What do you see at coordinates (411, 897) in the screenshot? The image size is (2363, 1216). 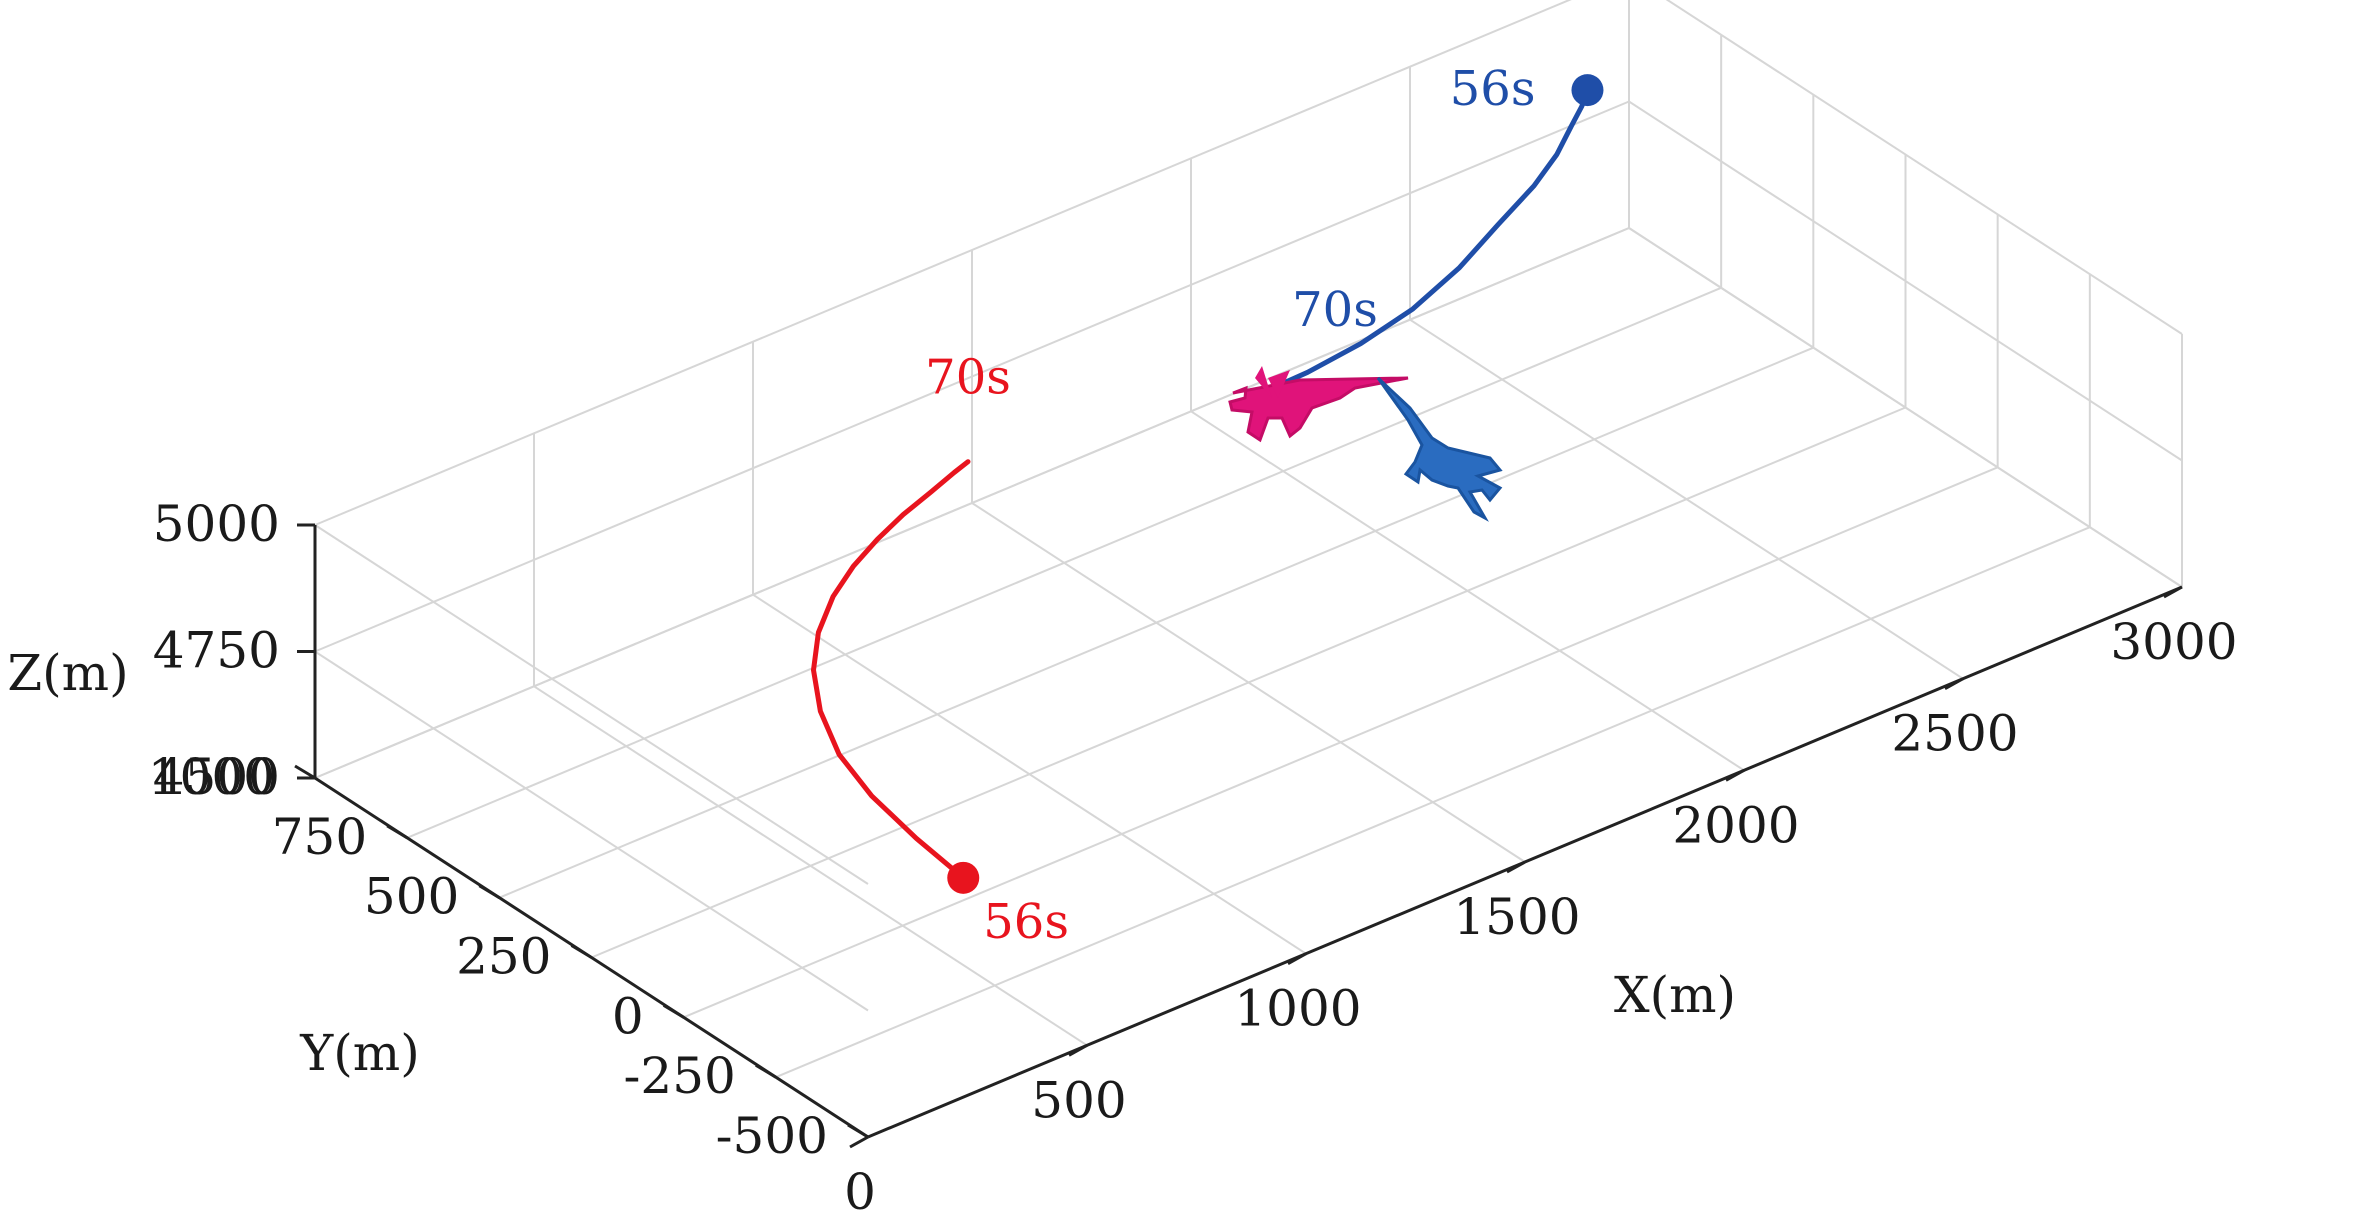 I see `y-tick-label: 500` at bounding box center [411, 897].